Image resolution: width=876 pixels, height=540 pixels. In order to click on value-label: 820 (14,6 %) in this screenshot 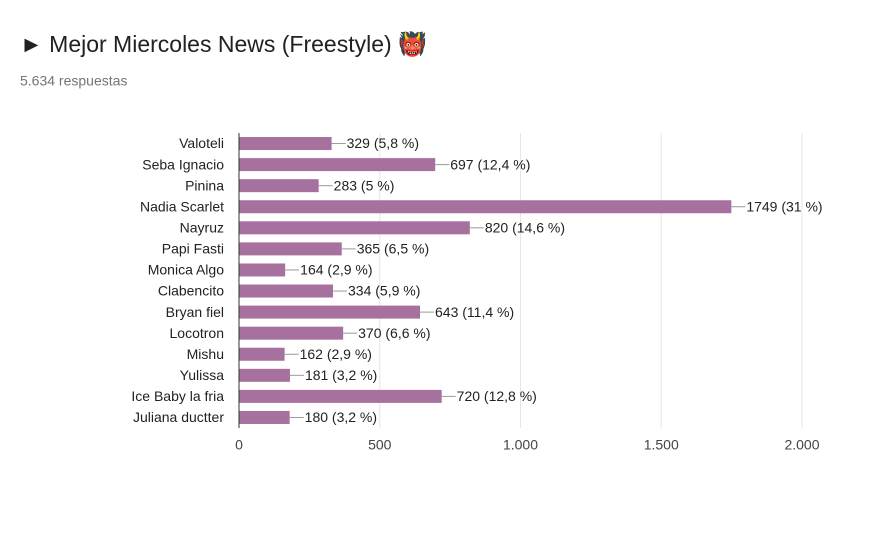, I will do `click(525, 228)`.